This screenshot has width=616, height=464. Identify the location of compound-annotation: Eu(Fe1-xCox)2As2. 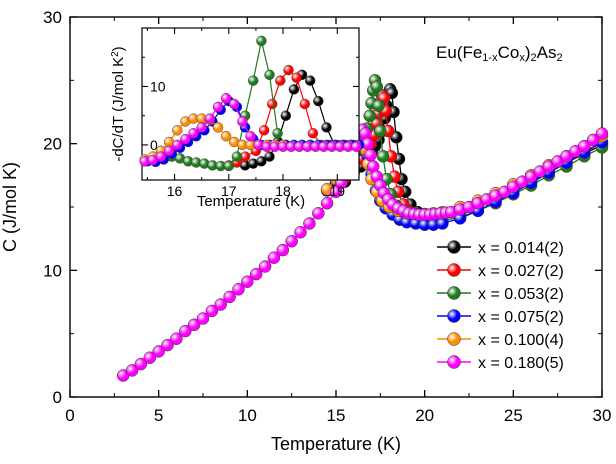
(499, 53).